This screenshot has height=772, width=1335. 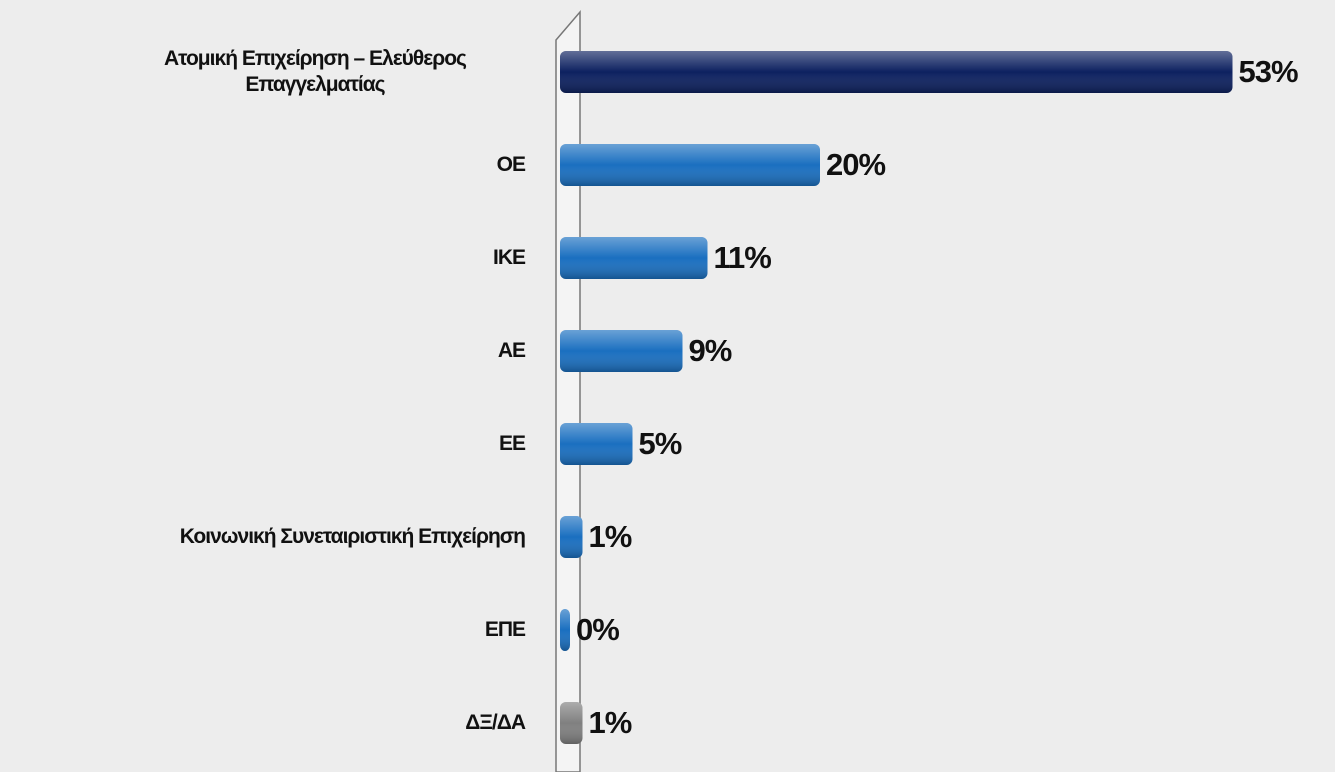 What do you see at coordinates (511, 164) in the screenshot?
I see `category-label: ΟΕ` at bounding box center [511, 164].